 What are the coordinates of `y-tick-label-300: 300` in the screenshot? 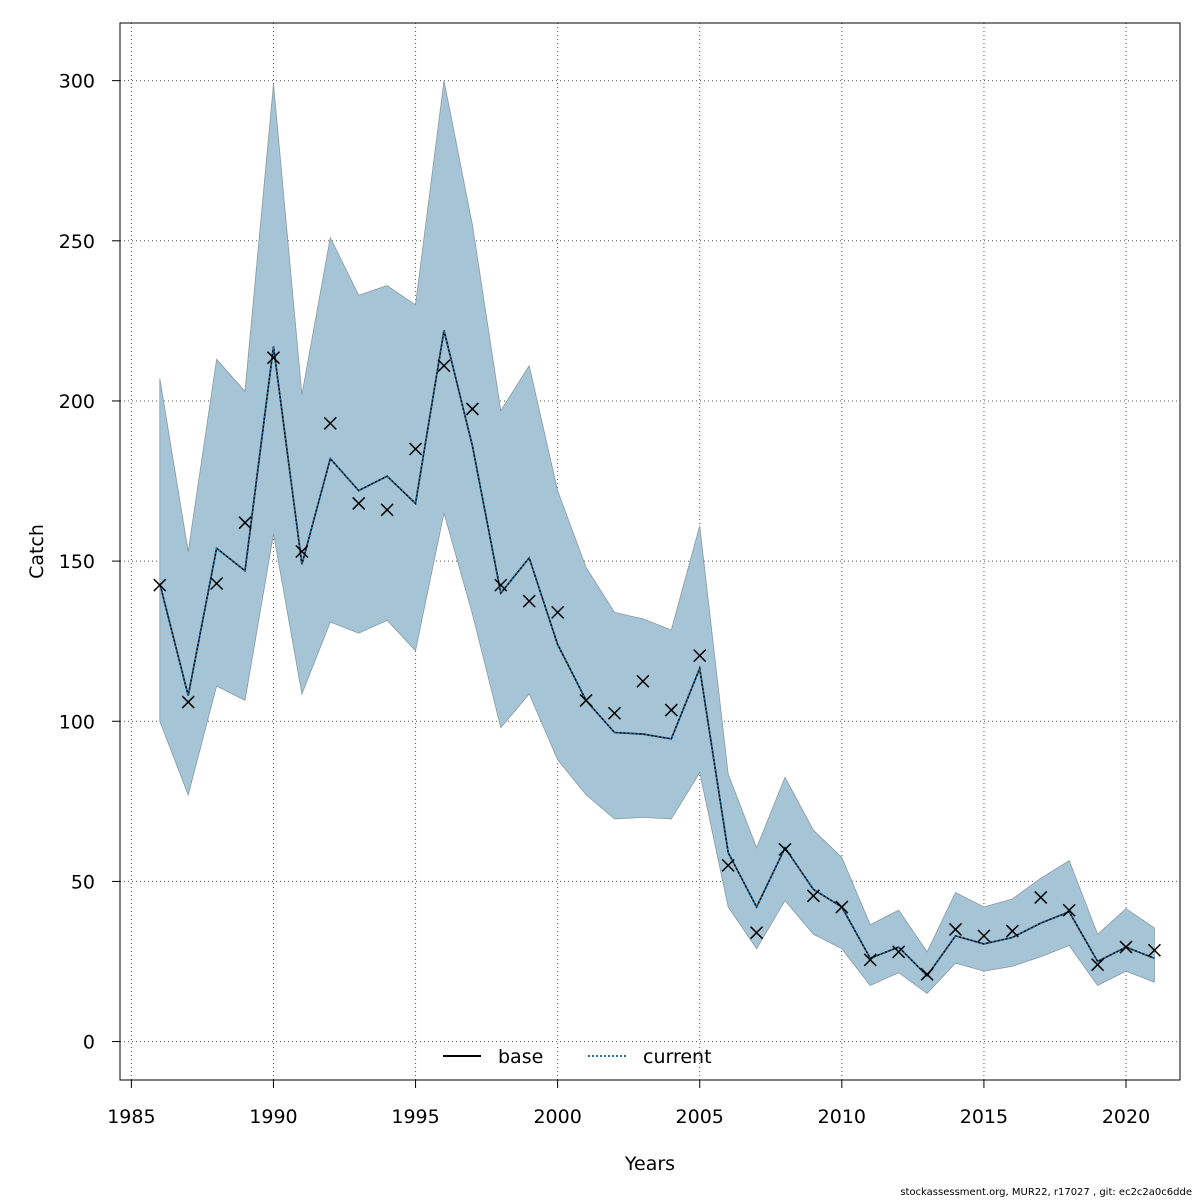 It's located at (77, 82).